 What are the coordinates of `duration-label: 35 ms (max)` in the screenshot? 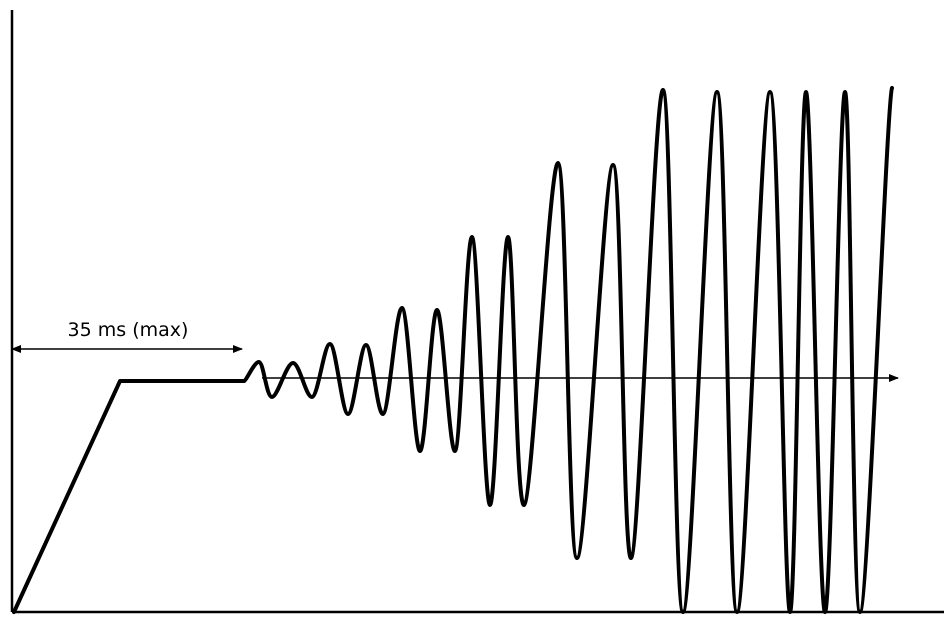 It's located at (128, 330).